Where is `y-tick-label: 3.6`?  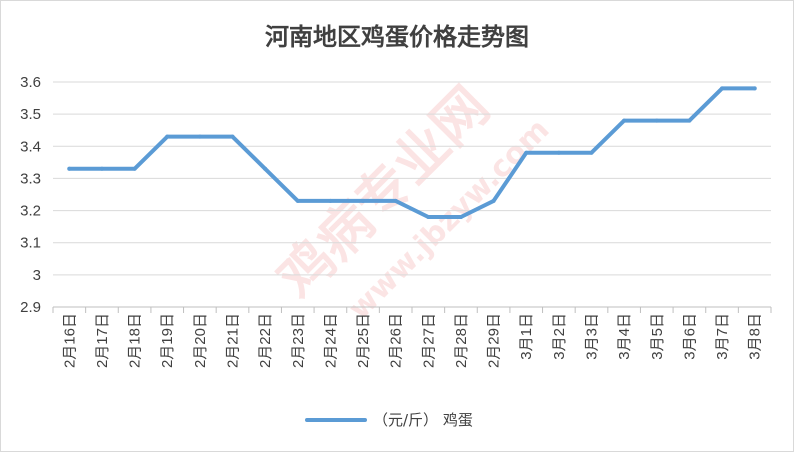 y-tick-label: 3.6 is located at coordinates (30, 82).